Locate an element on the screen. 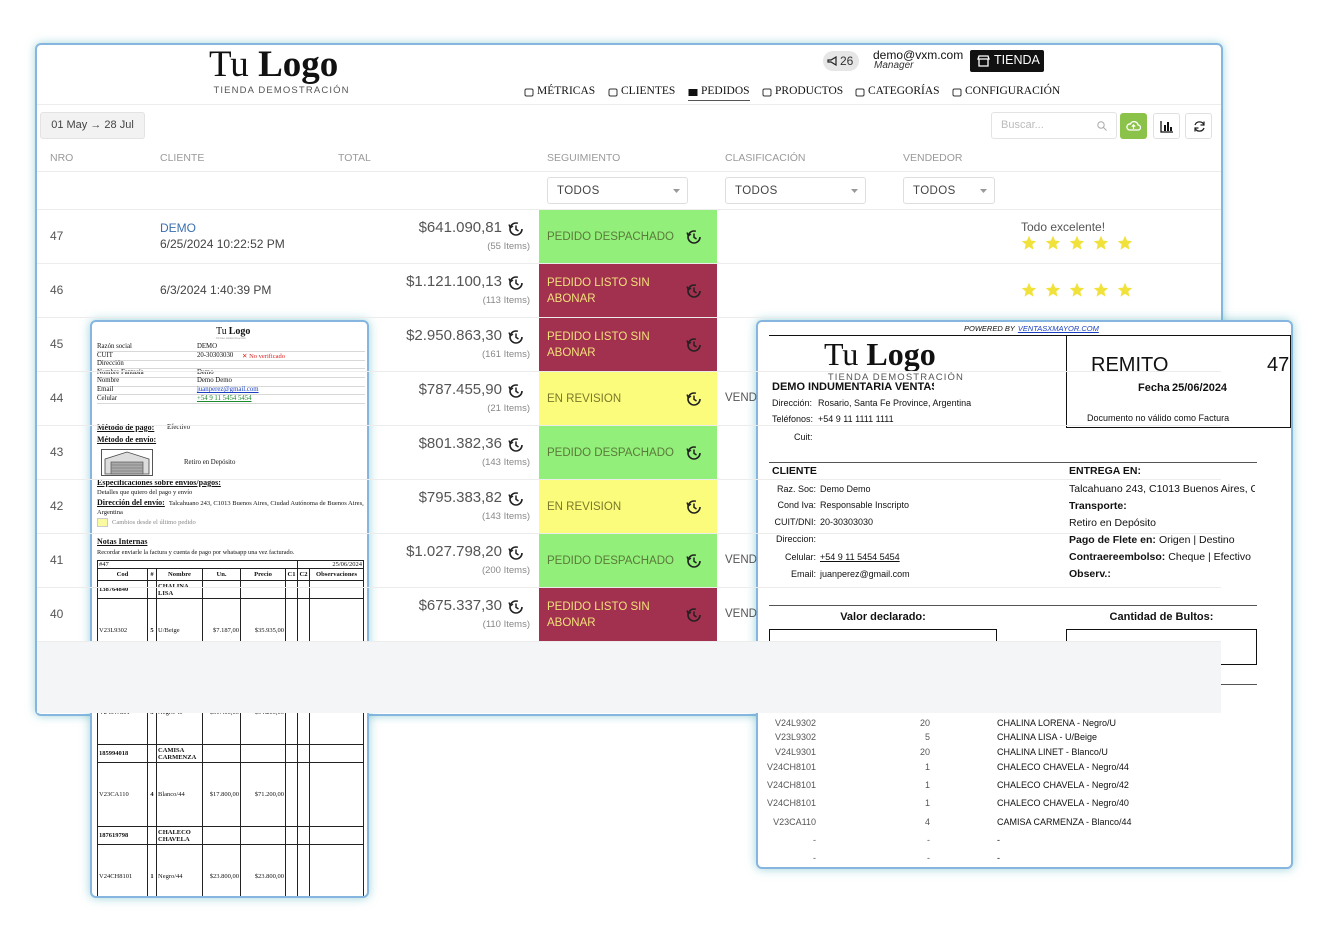 This screenshot has height=932, width=1320. freight: Pago de Flete en: Origen | Destino is located at coordinates (1152, 540).